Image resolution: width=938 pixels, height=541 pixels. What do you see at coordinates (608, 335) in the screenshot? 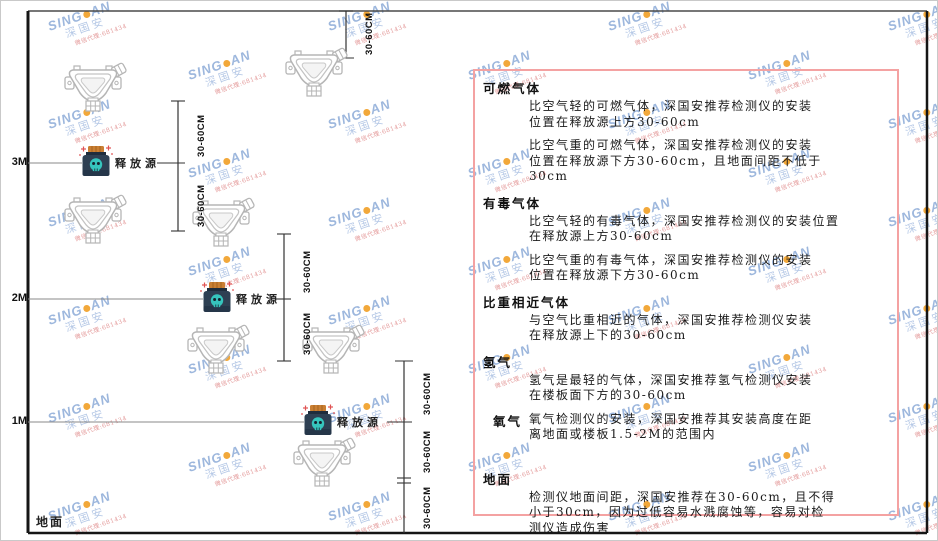
I see `panel-paragraph-line: 在释放源上下的30-60cm` at bounding box center [608, 335].